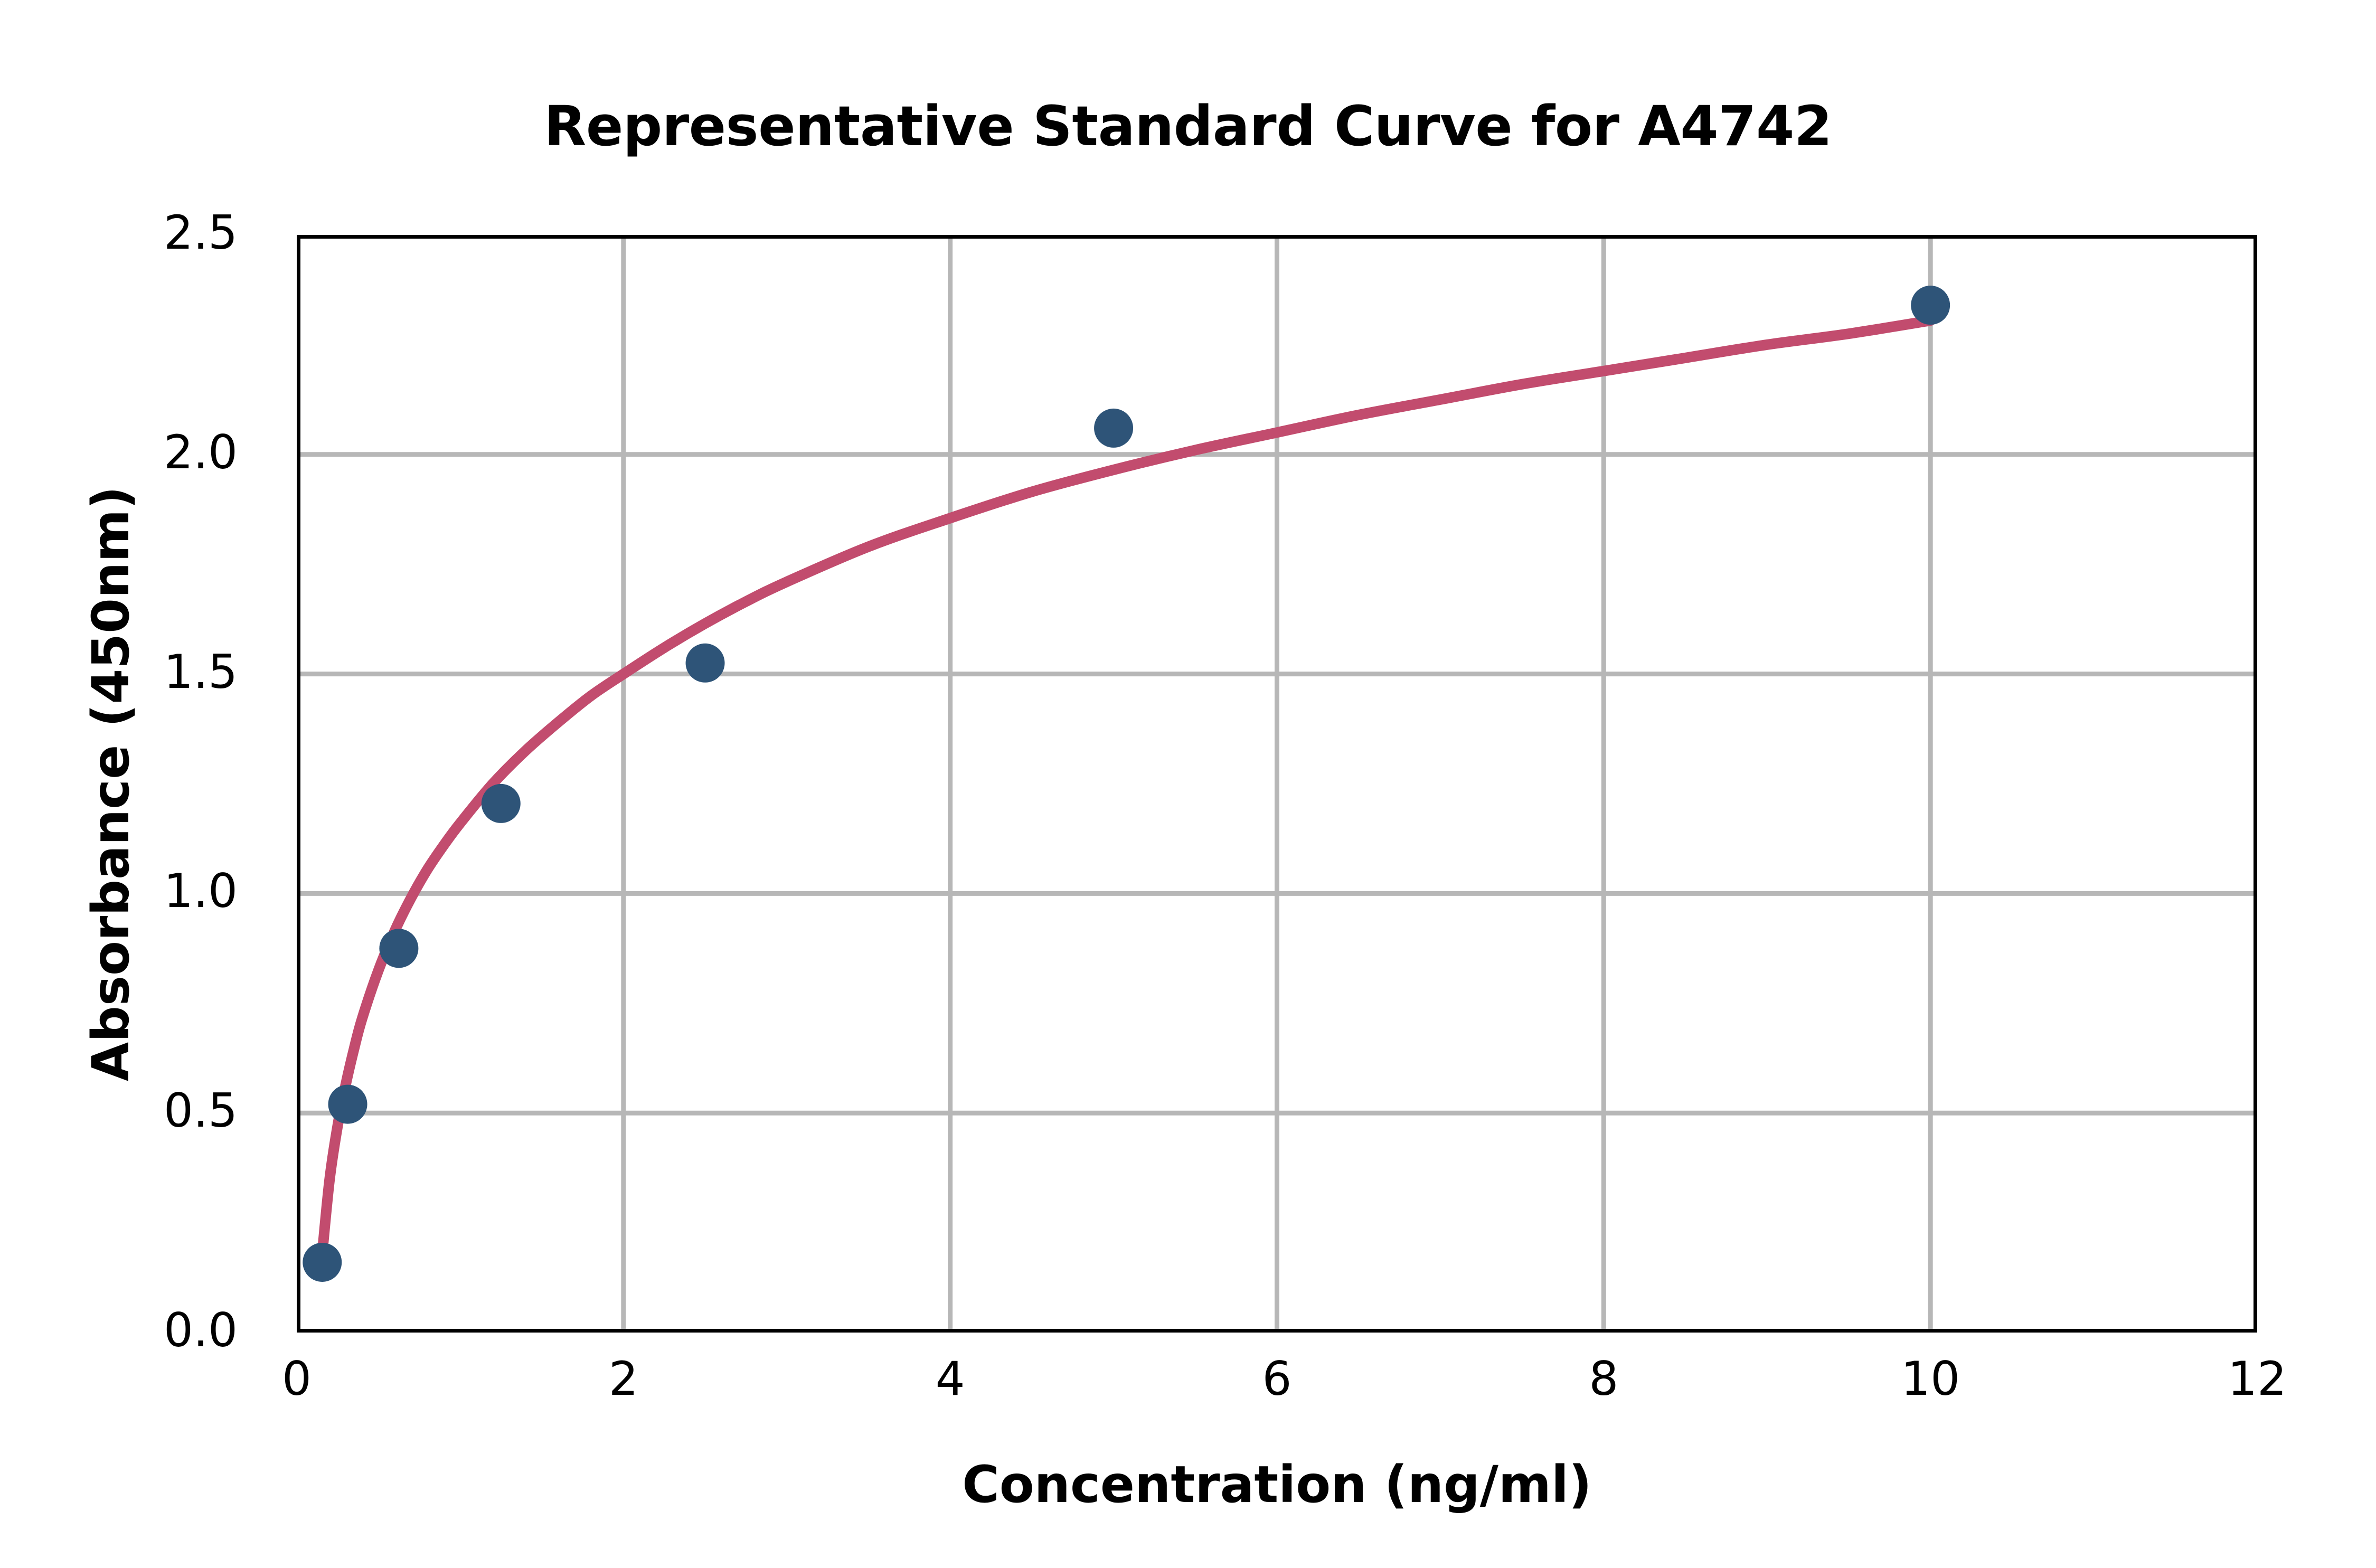  What do you see at coordinates (201, 891) in the screenshot?
I see `y-tick-label: 1.0` at bounding box center [201, 891].